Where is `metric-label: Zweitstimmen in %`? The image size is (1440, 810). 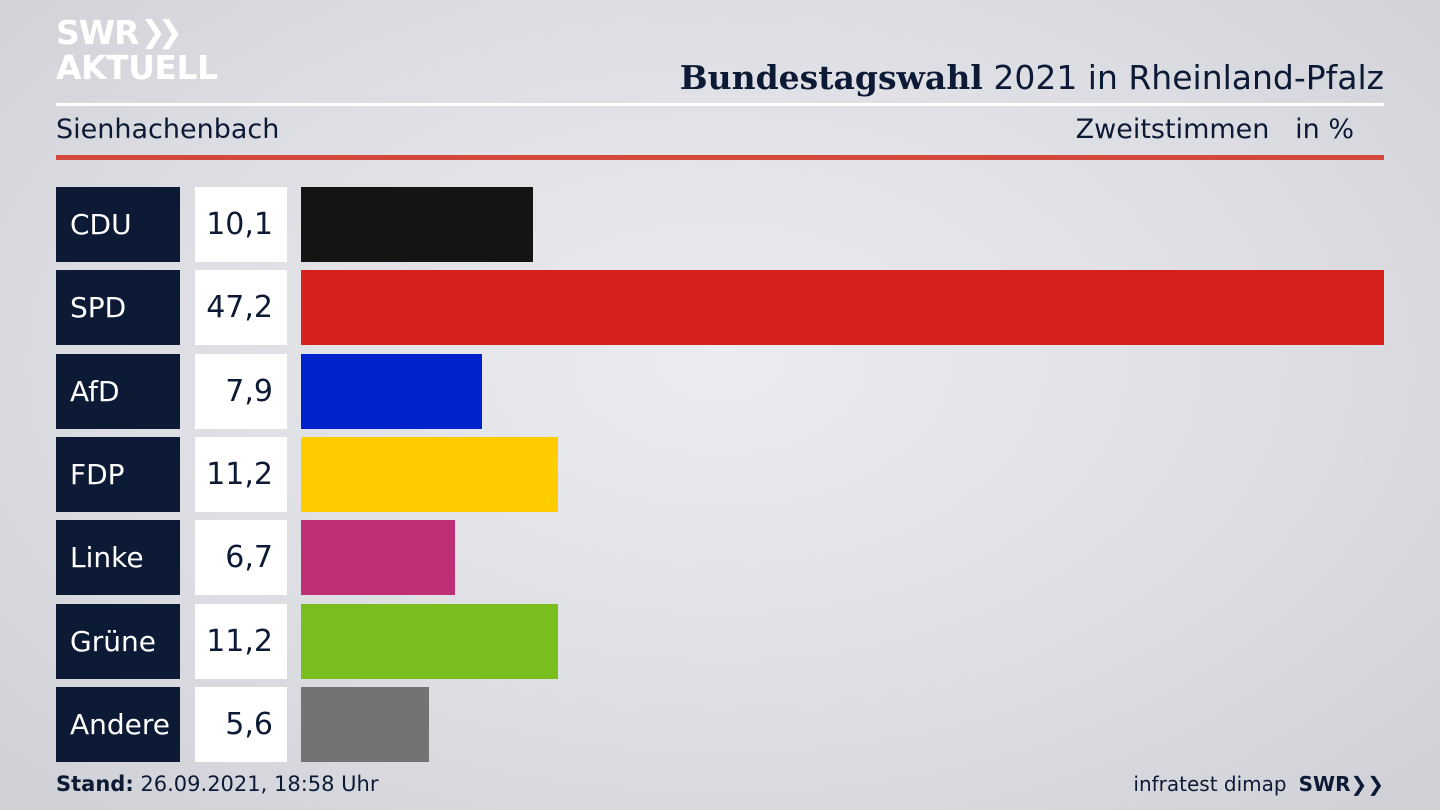
metric-label: Zweitstimmen in % is located at coordinates (1214, 129).